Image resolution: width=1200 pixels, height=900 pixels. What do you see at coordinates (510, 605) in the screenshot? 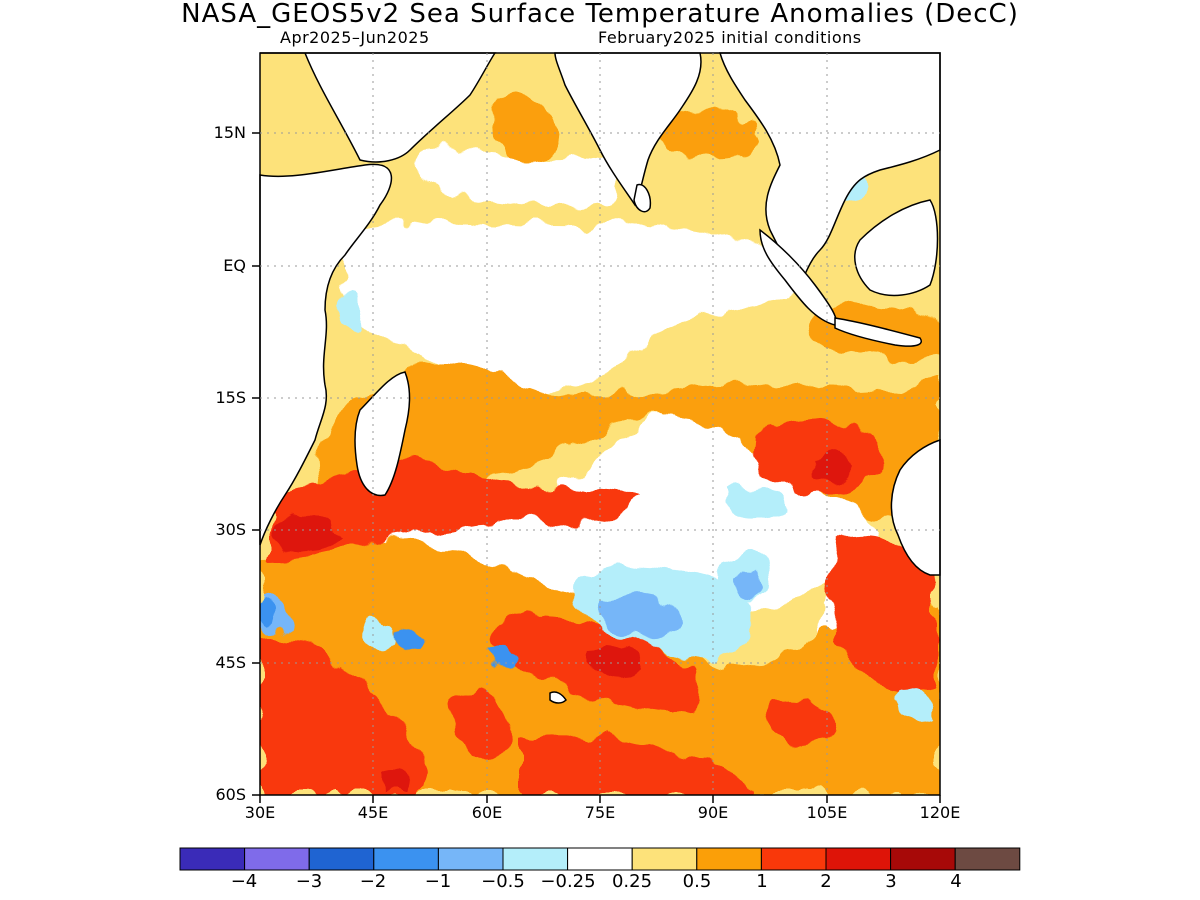
I see `cool-anomaly-region` at bounding box center [510, 605].